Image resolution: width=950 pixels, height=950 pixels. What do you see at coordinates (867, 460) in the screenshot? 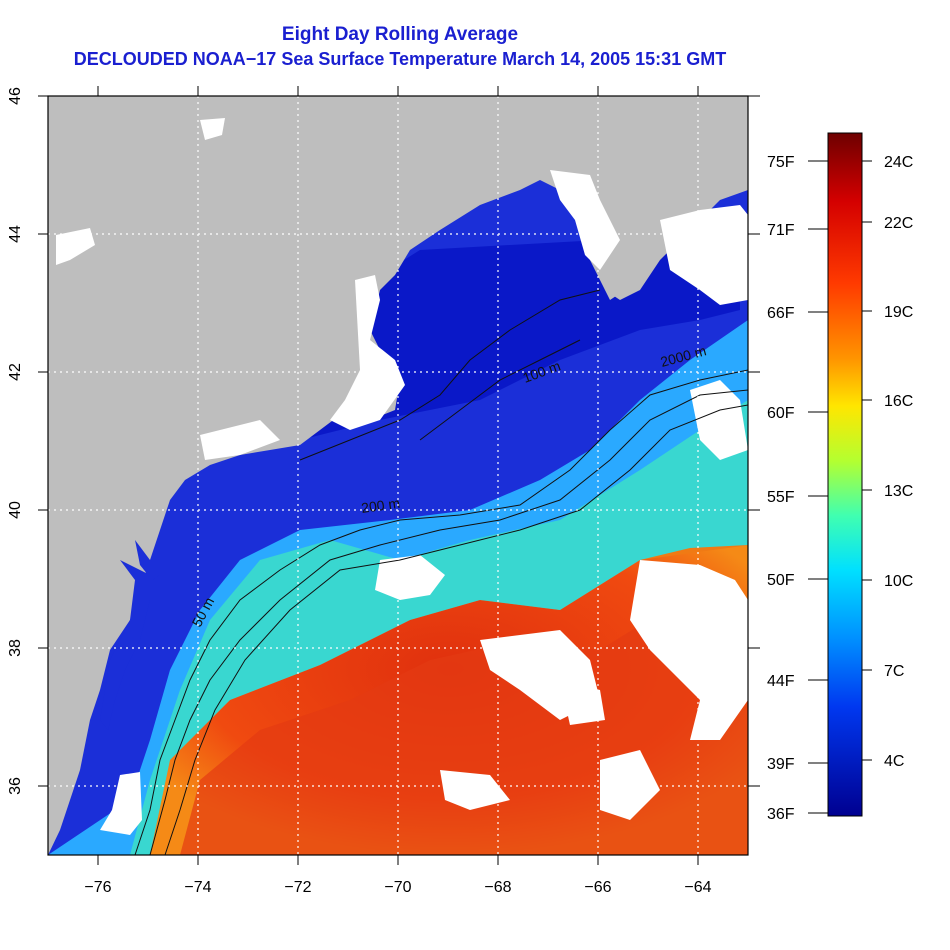
I see `colorbar-celsius-ticks` at bounding box center [867, 460].